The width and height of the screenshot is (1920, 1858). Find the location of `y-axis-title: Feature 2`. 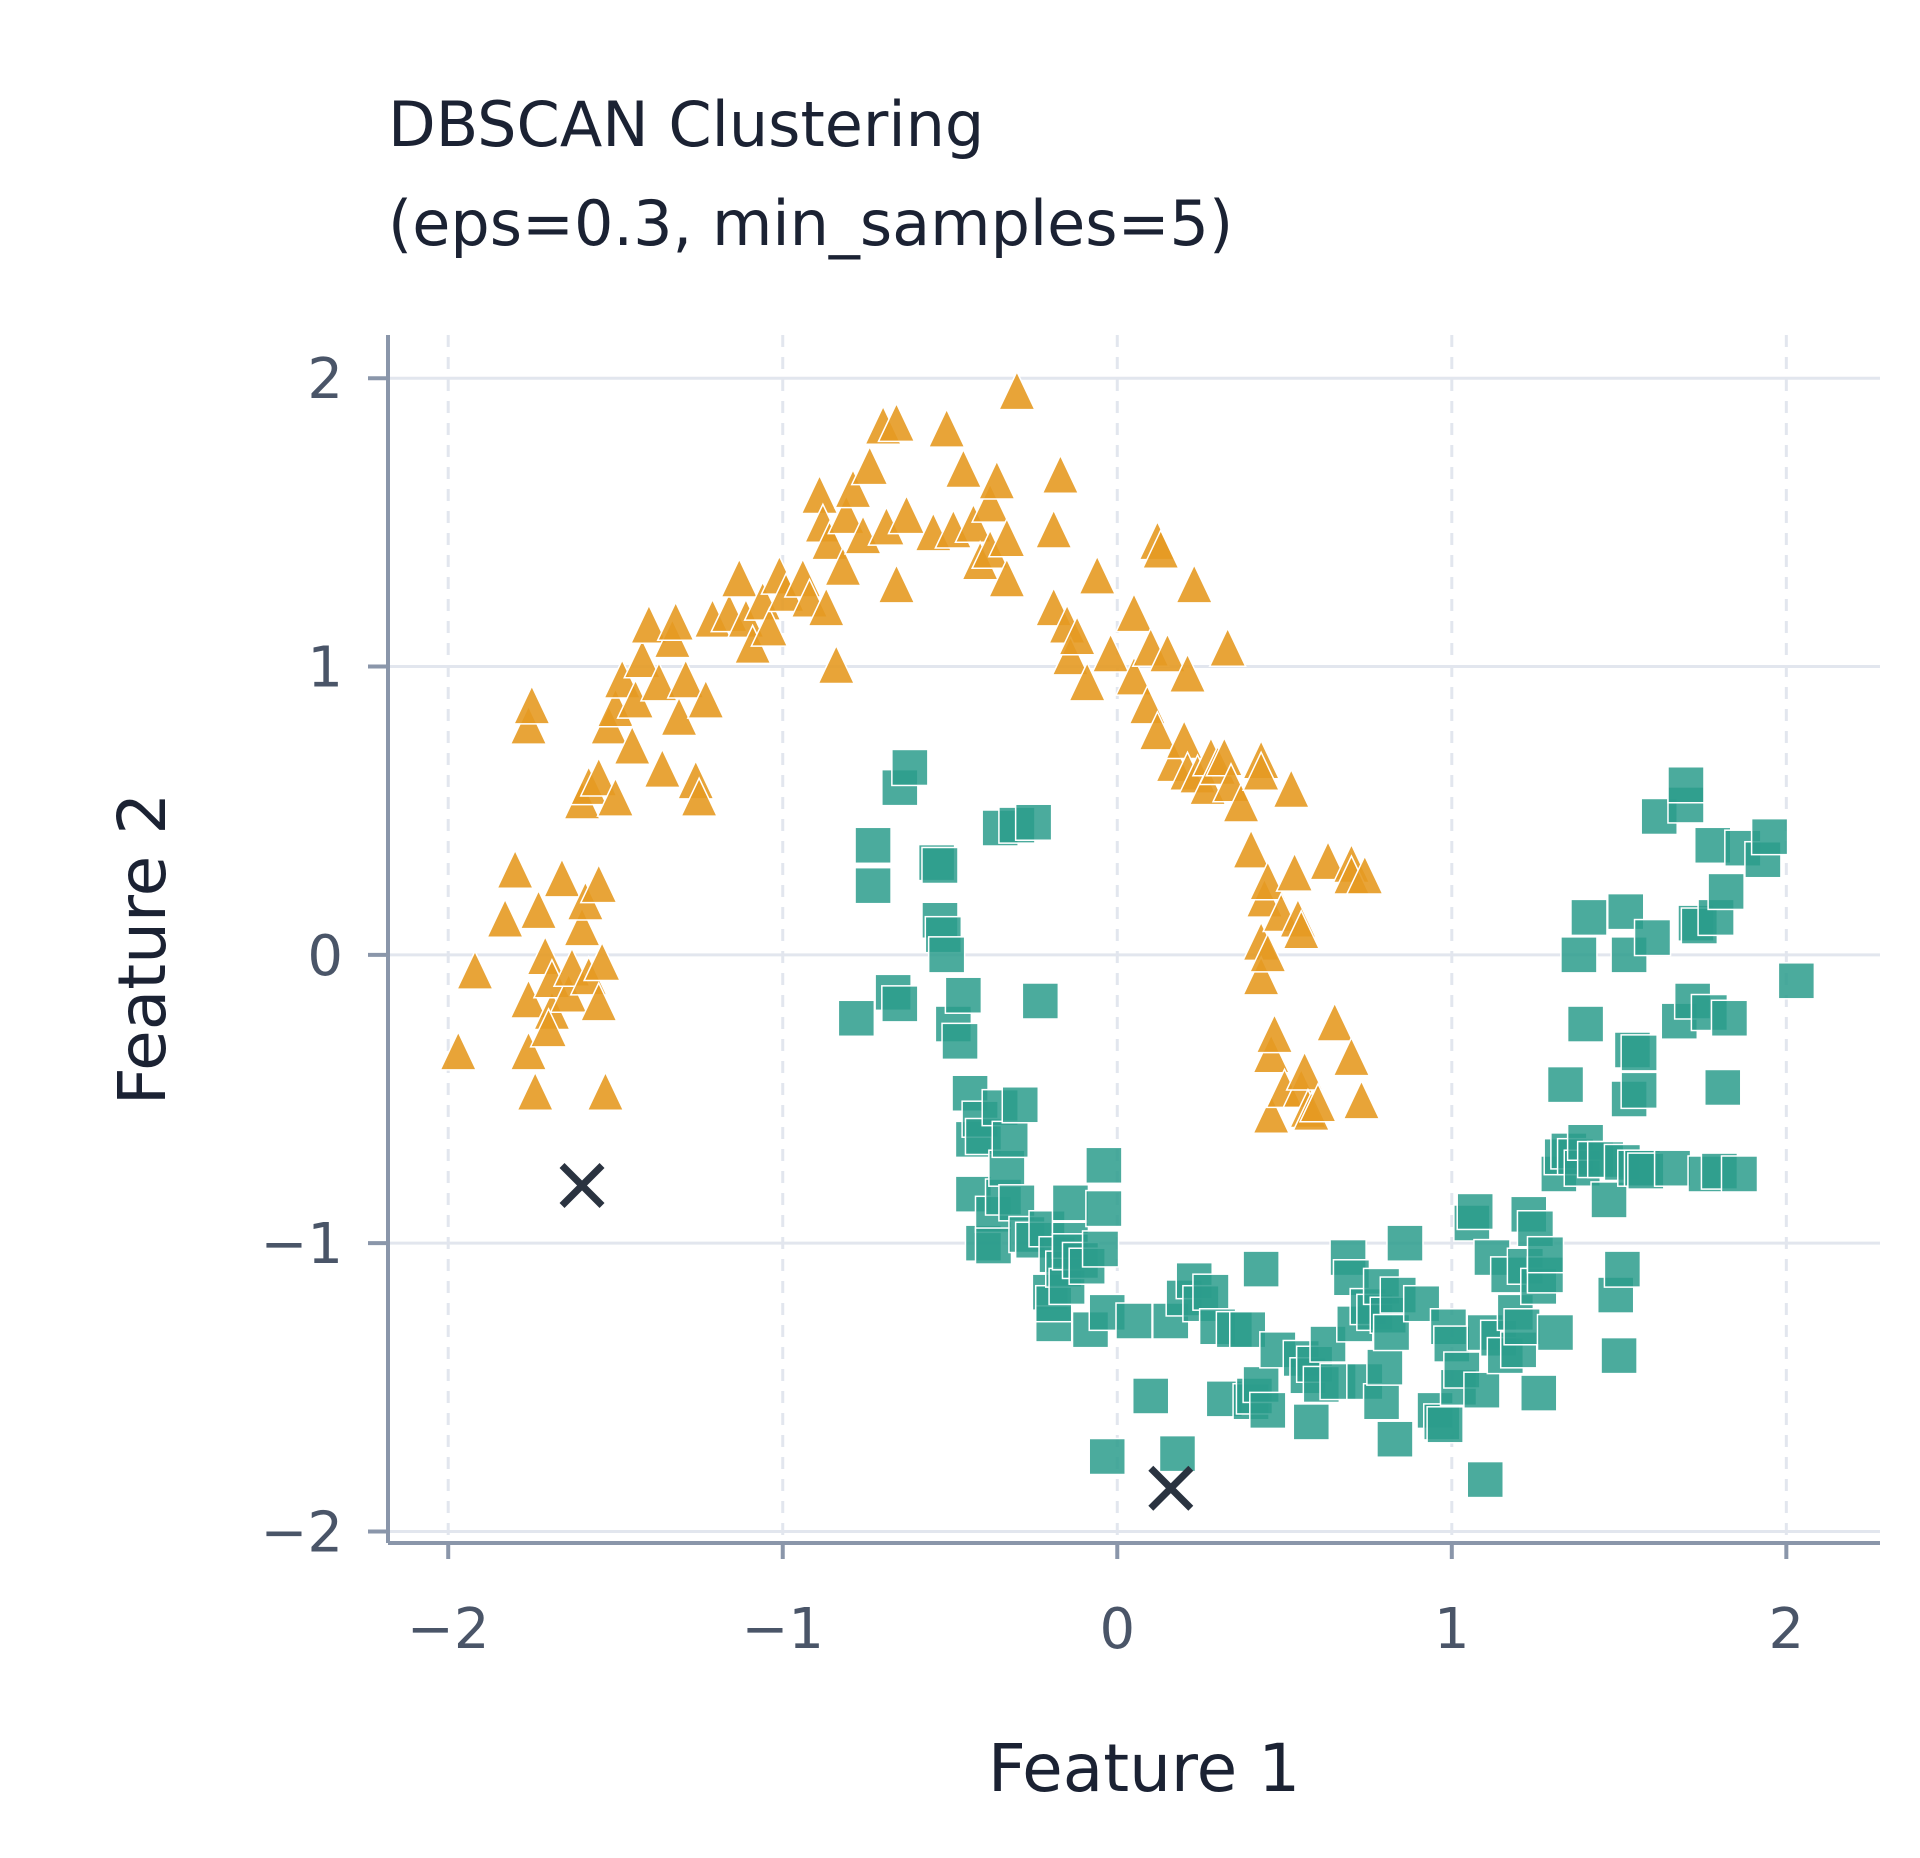

y-axis-title: Feature 2 is located at coordinates (142, 949).